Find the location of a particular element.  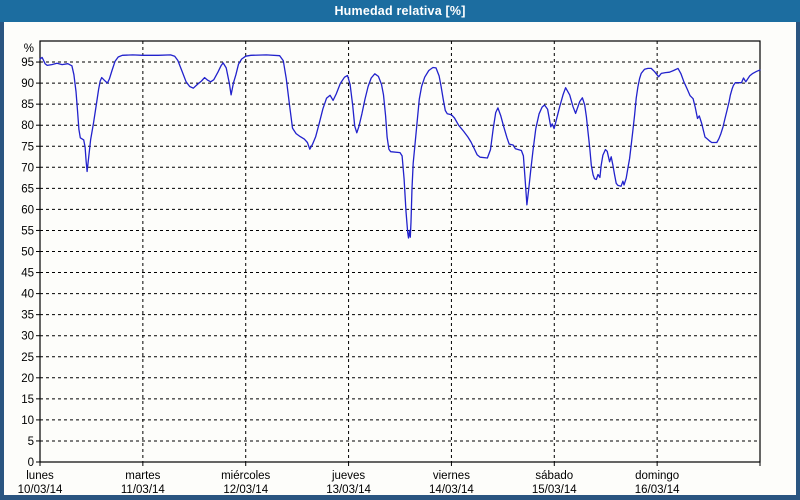

y-tick-label: 15 is located at coordinates (27, 400).